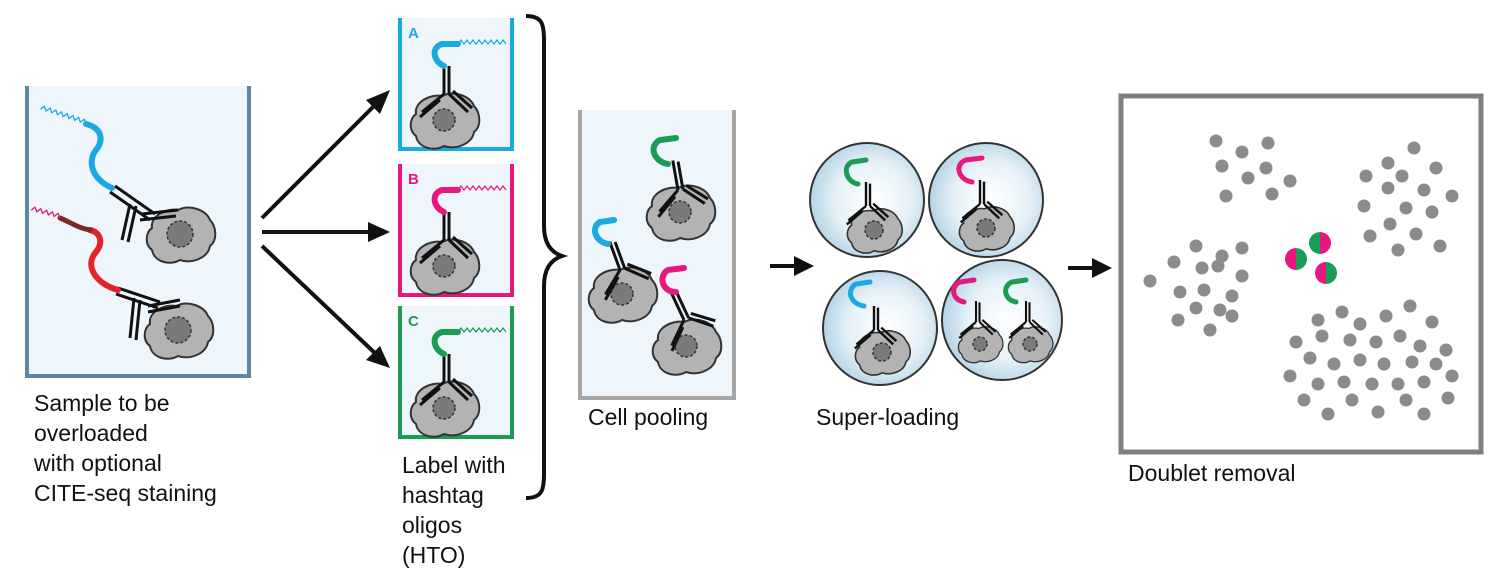  Describe the element at coordinates (1002, 320) in the screenshot. I see `droplet-icon` at that location.